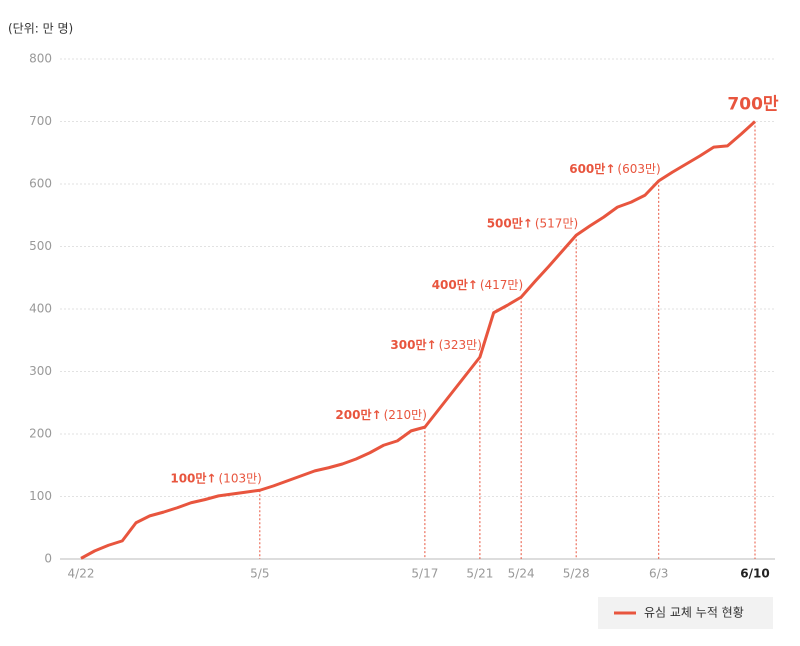 Image resolution: width=800 pixels, height=646 pixels. I want to click on y-tick-label: 600, so click(40, 184).